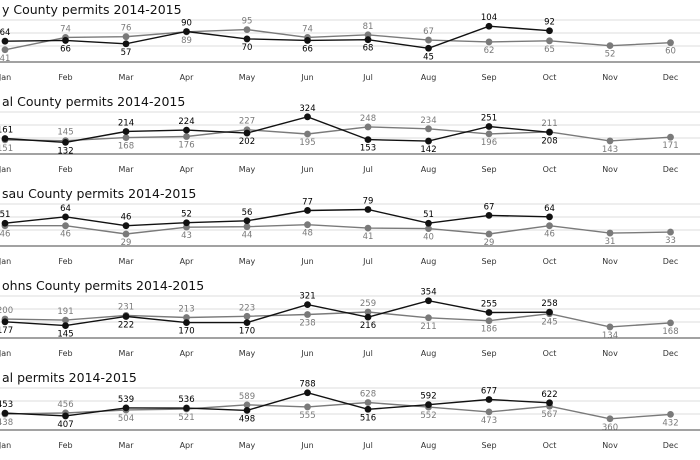 This screenshot has height=460, width=700. Describe the element at coordinates (670, 52) in the screenshot. I see `data-label: 60` at that location.